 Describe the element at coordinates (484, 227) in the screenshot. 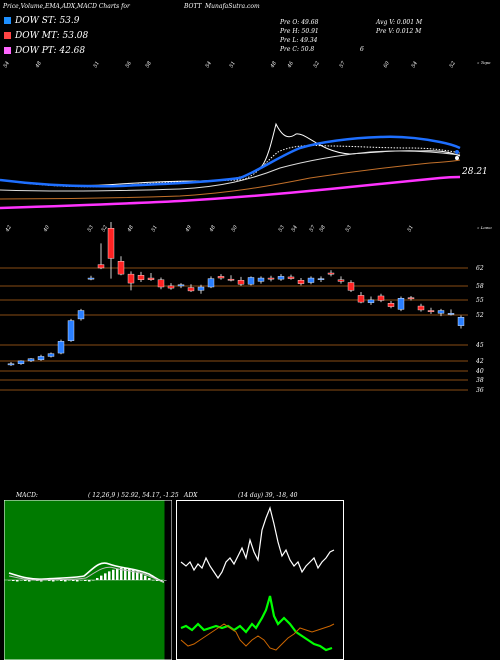

I see `low-corner-label: « Lowo` at that location.